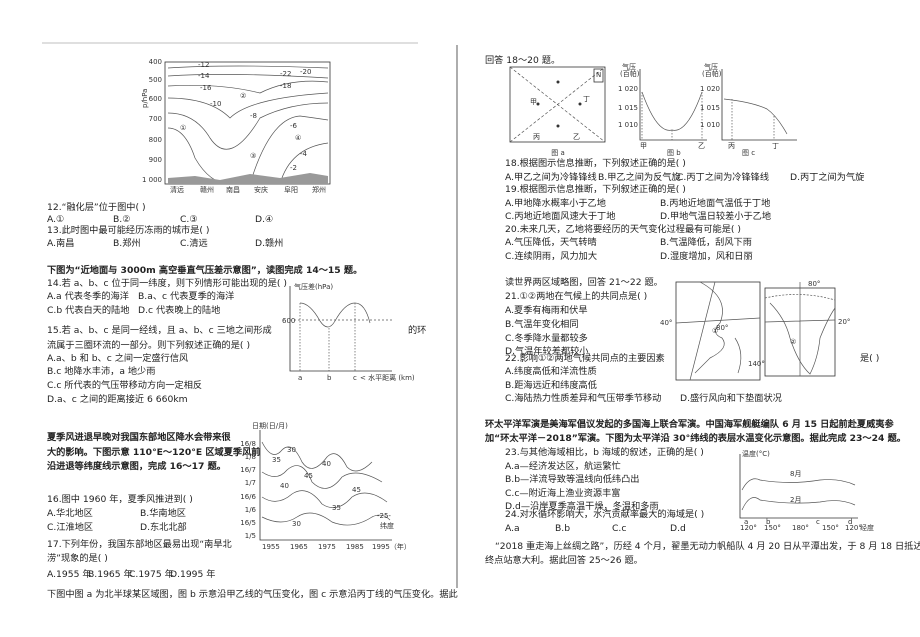  What do you see at coordinates (250, 457) in the screenshot?
I see `svg-text: 1/8` at bounding box center [250, 457].